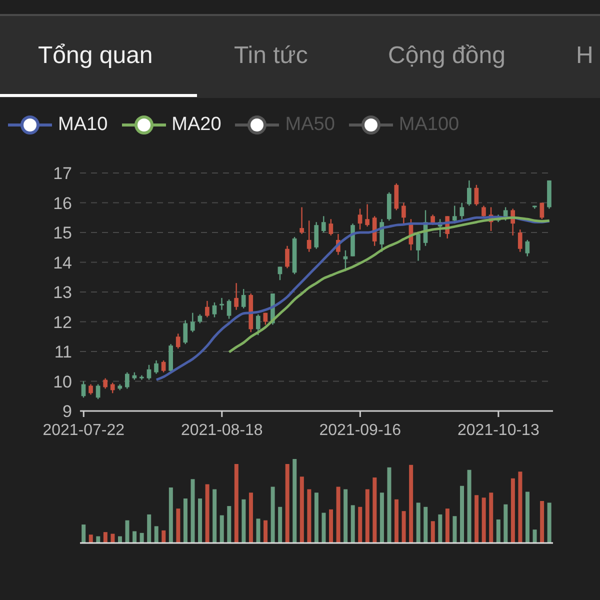 The image size is (600, 600). I want to click on y-tick-label: 16, so click(62, 203).